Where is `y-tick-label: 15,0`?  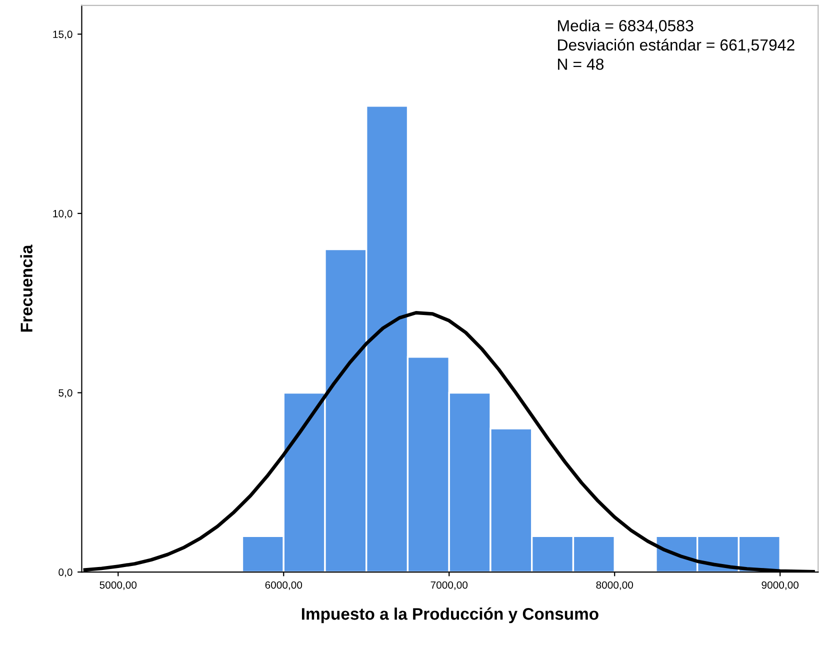 y-tick-label: 15,0 is located at coordinates (62, 35).